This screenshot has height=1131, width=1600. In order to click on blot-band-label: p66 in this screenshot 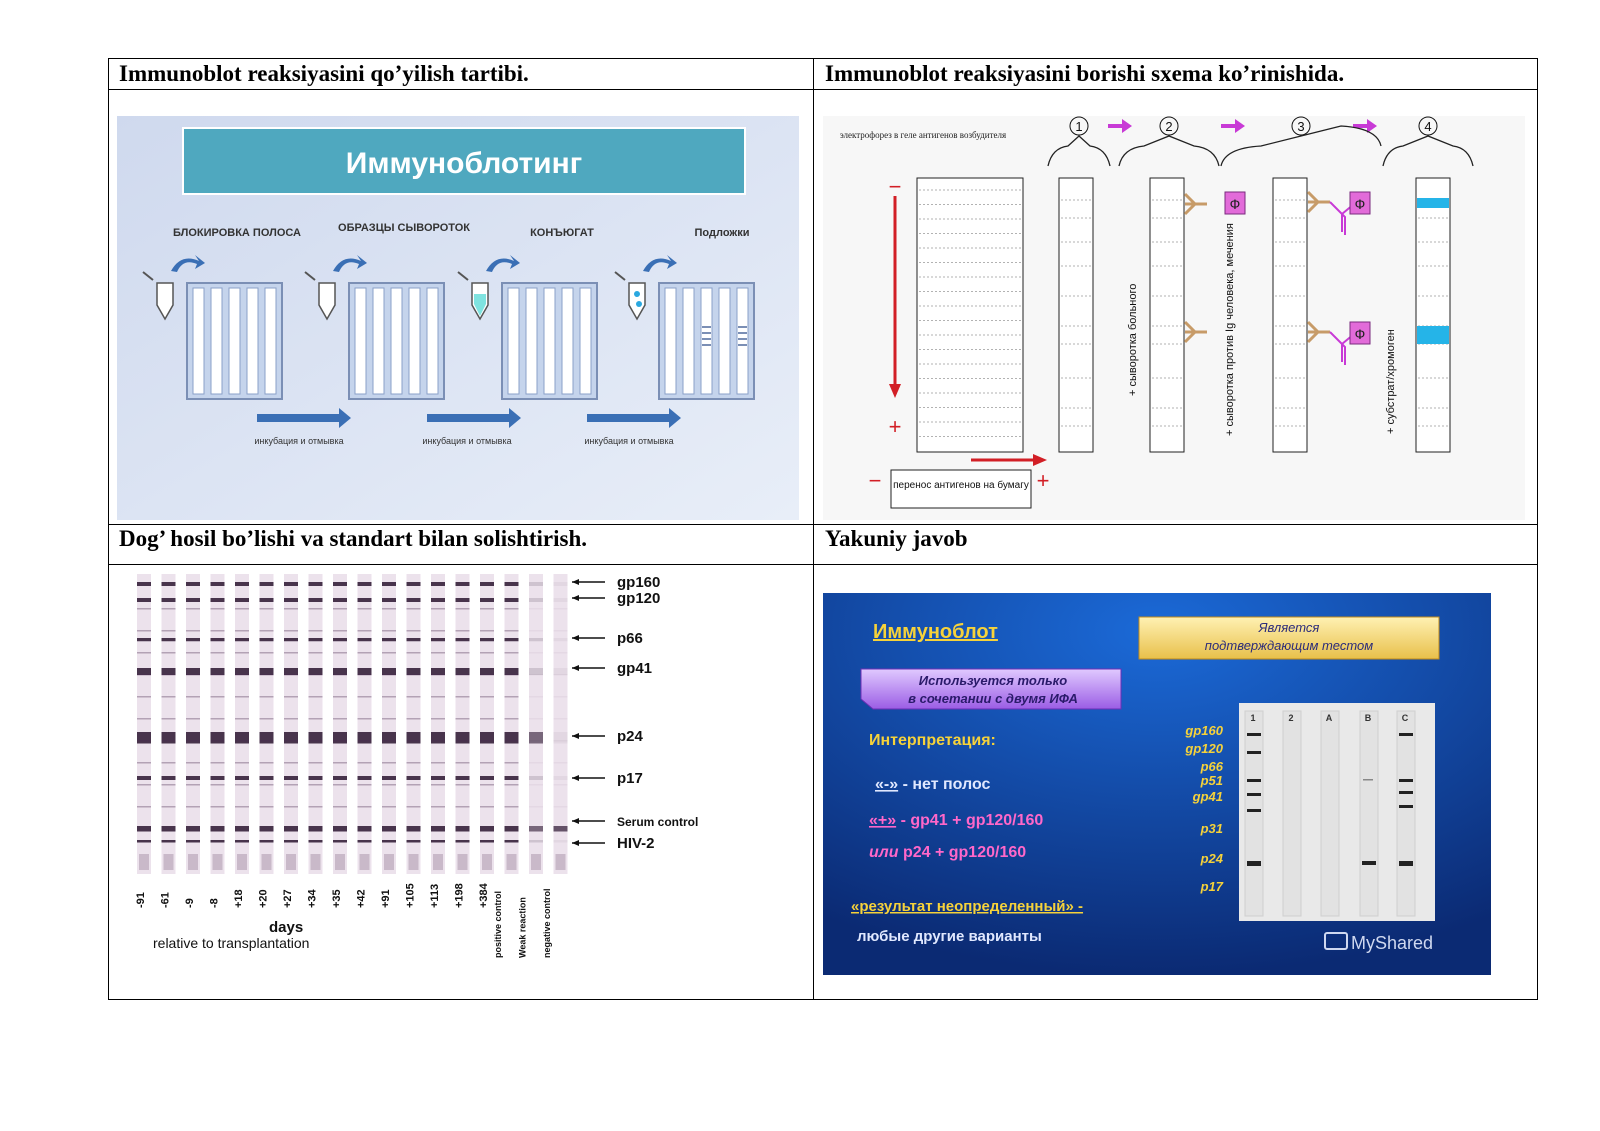, I will do `click(1212, 766)`.